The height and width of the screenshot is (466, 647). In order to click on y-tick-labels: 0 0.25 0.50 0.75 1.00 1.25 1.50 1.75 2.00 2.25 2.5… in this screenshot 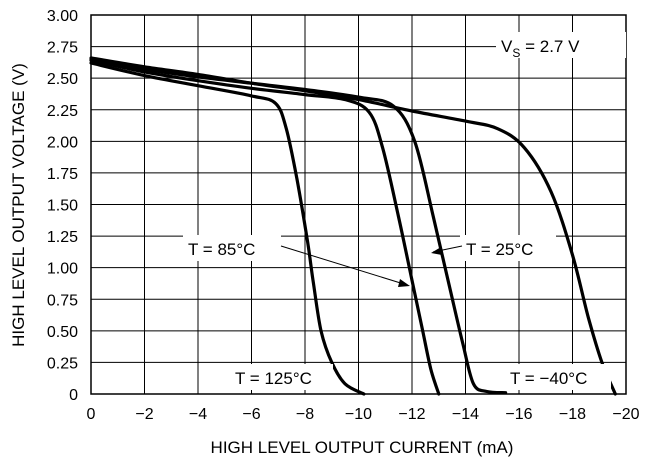, I will do `click(62, 206)`.